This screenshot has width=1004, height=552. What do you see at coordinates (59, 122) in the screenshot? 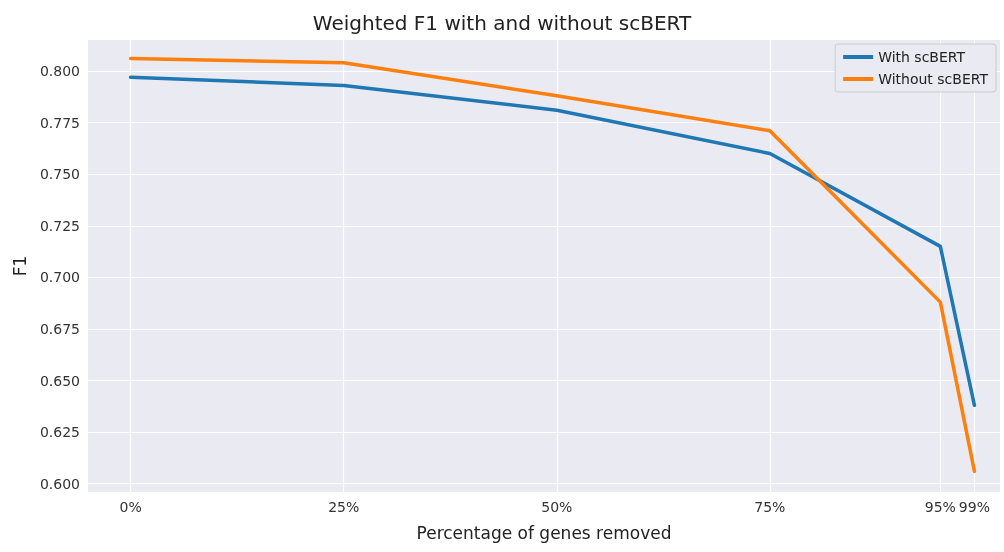
I see `y-tick-label: 0.775` at bounding box center [59, 122].